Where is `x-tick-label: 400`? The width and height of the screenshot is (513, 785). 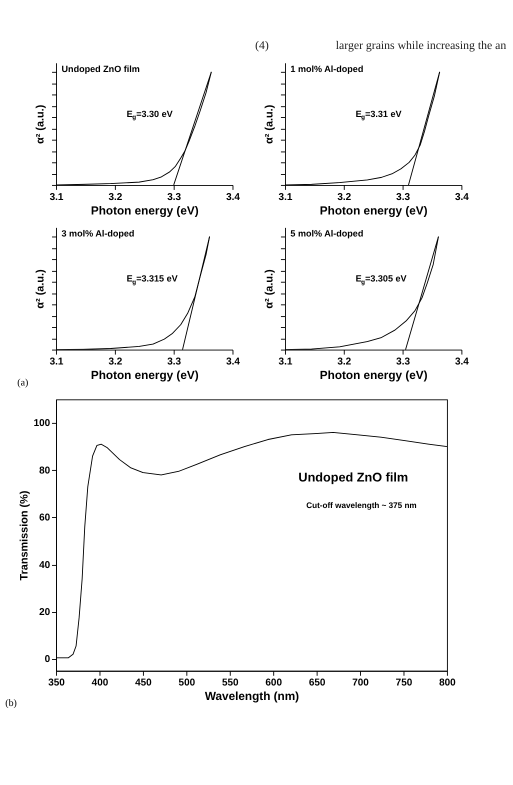
x-tick-label: 400 is located at coordinates (100, 683).